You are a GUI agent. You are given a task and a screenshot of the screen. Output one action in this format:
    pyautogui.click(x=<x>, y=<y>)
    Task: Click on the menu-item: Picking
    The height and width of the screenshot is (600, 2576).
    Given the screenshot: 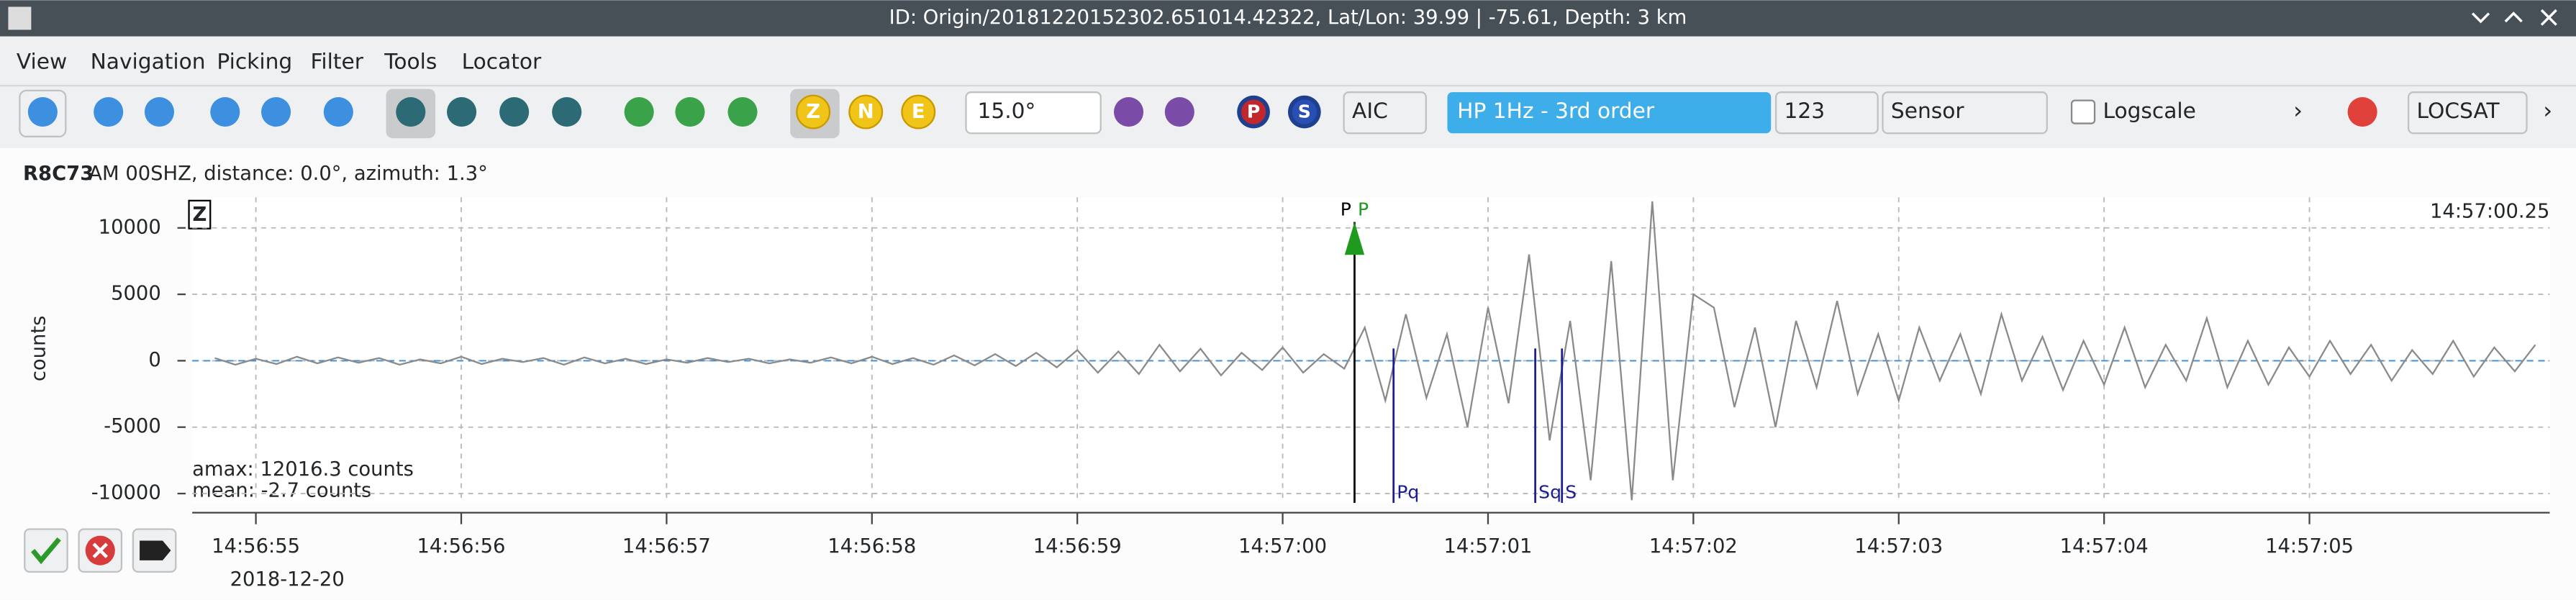 What is the action you would take?
    pyautogui.click(x=255, y=61)
    